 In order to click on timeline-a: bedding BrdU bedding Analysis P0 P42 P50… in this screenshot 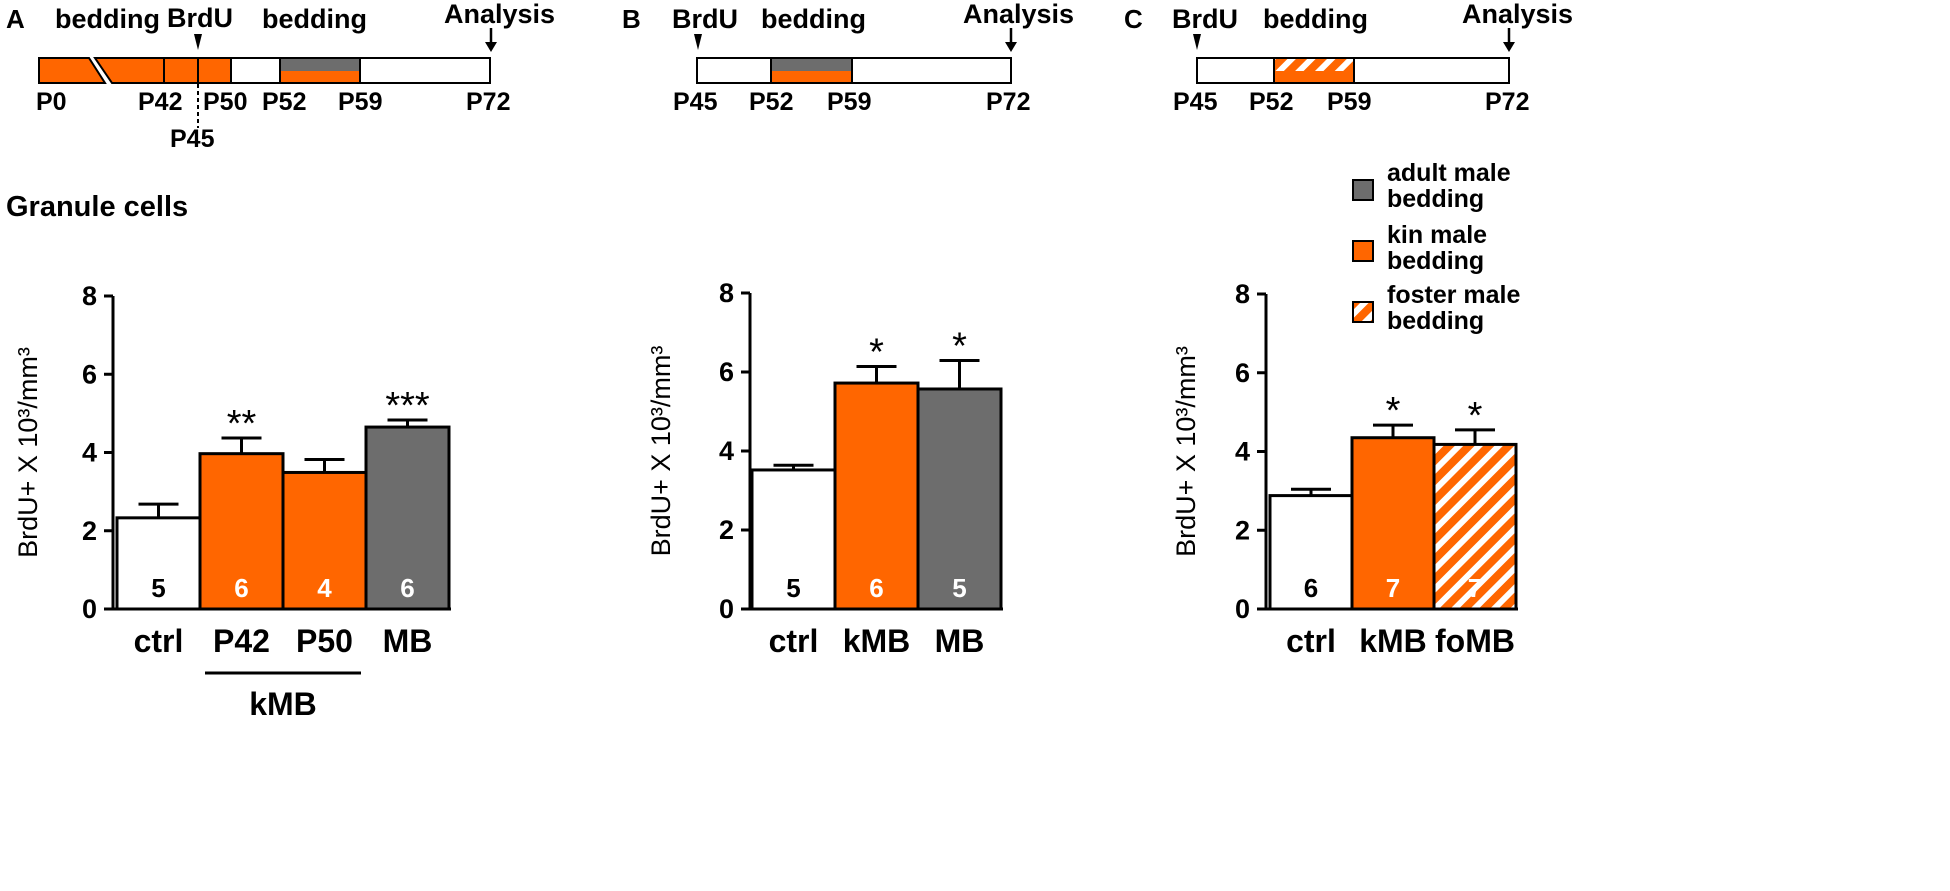, I will do `click(295, 76)`.